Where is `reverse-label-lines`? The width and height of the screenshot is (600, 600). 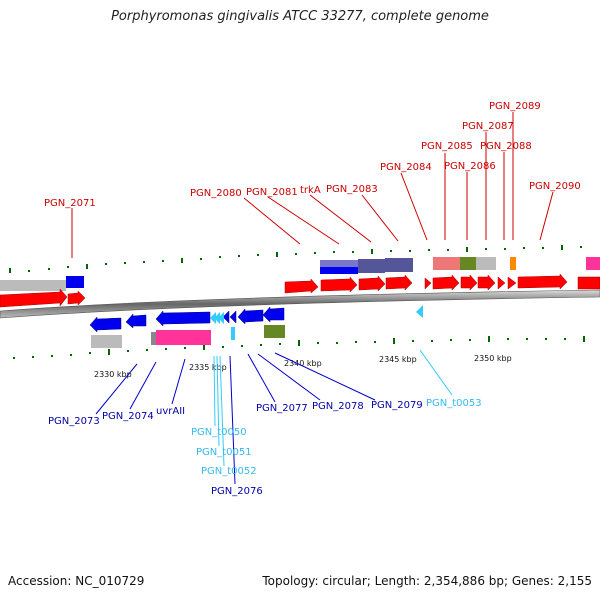
reverse-label-lines is located at coordinates (235, 418).